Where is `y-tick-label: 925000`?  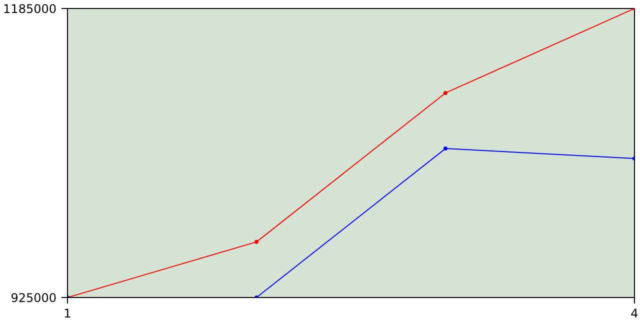 y-tick-label: 925000 is located at coordinates (33, 298).